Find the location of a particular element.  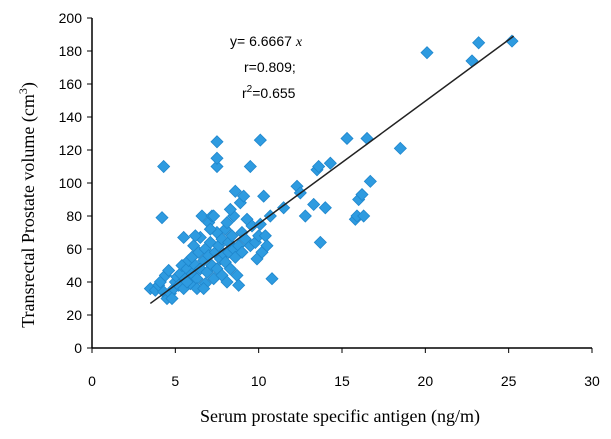

x-tick-label: 10 is located at coordinates (259, 381).